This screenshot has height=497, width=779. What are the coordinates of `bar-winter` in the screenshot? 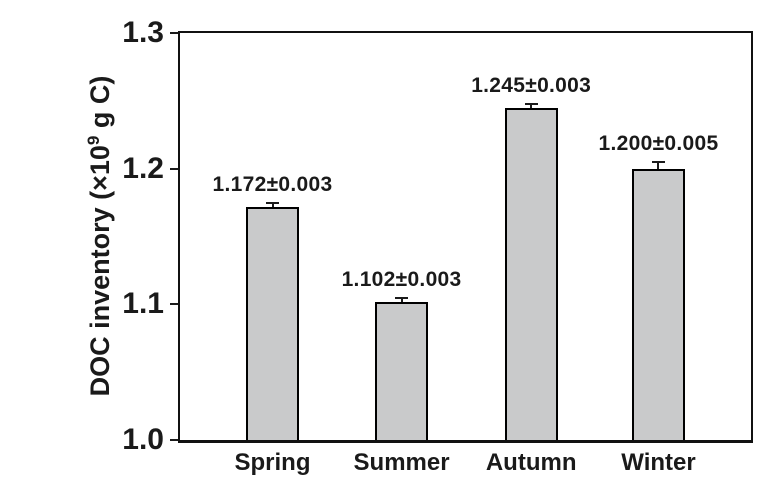 It's located at (658, 304).